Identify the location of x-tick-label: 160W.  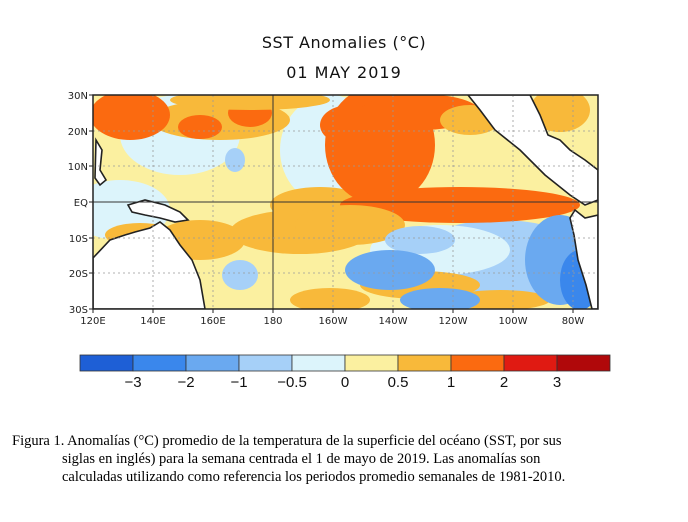
(333, 321).